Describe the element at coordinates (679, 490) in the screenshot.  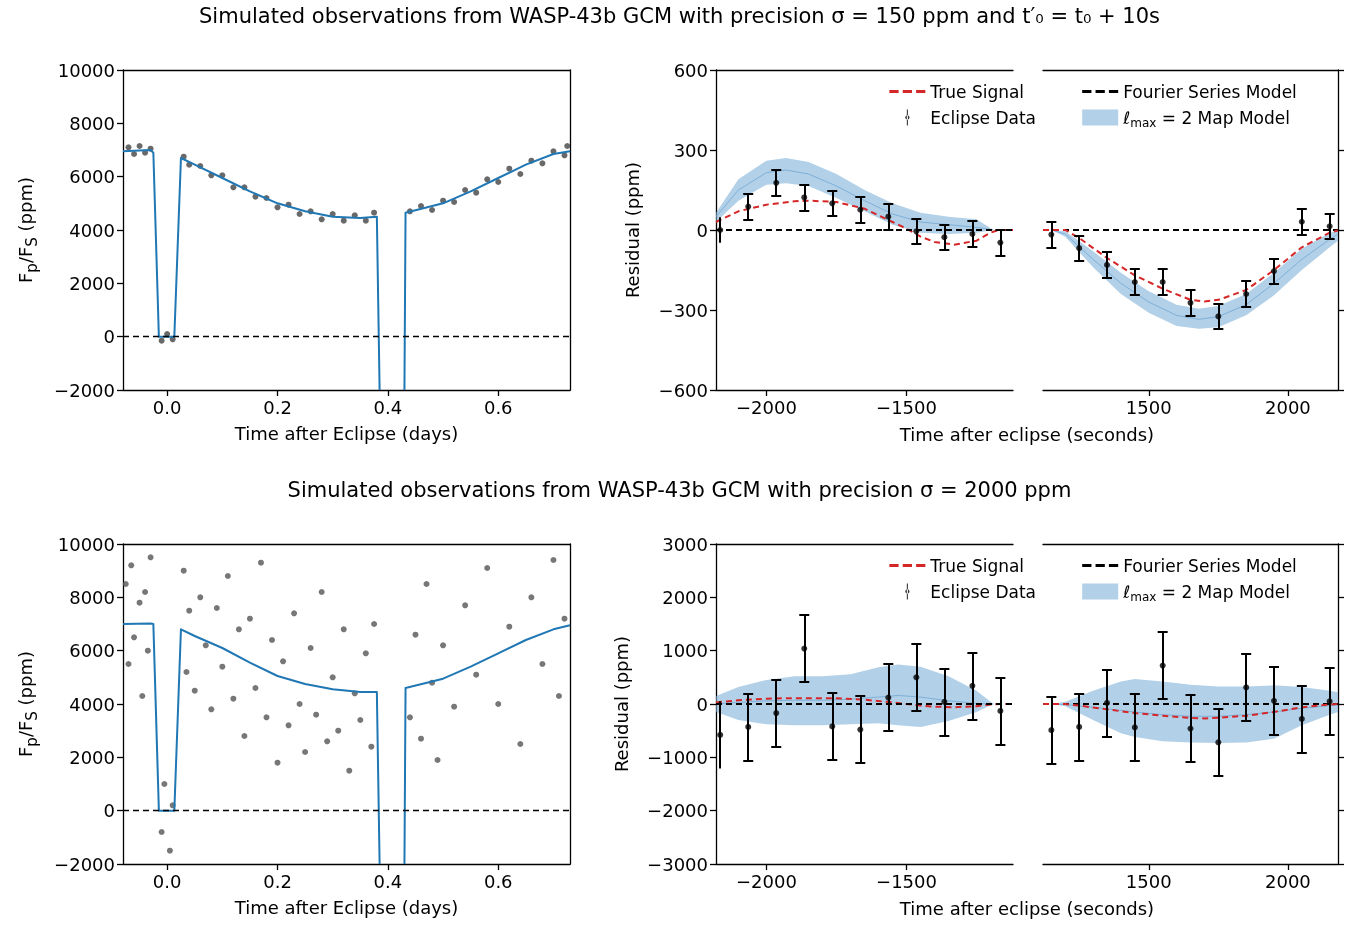
I see `text: Simulated observations from WASP-43b GCM with precision σ = 2000 ppm` at that location.